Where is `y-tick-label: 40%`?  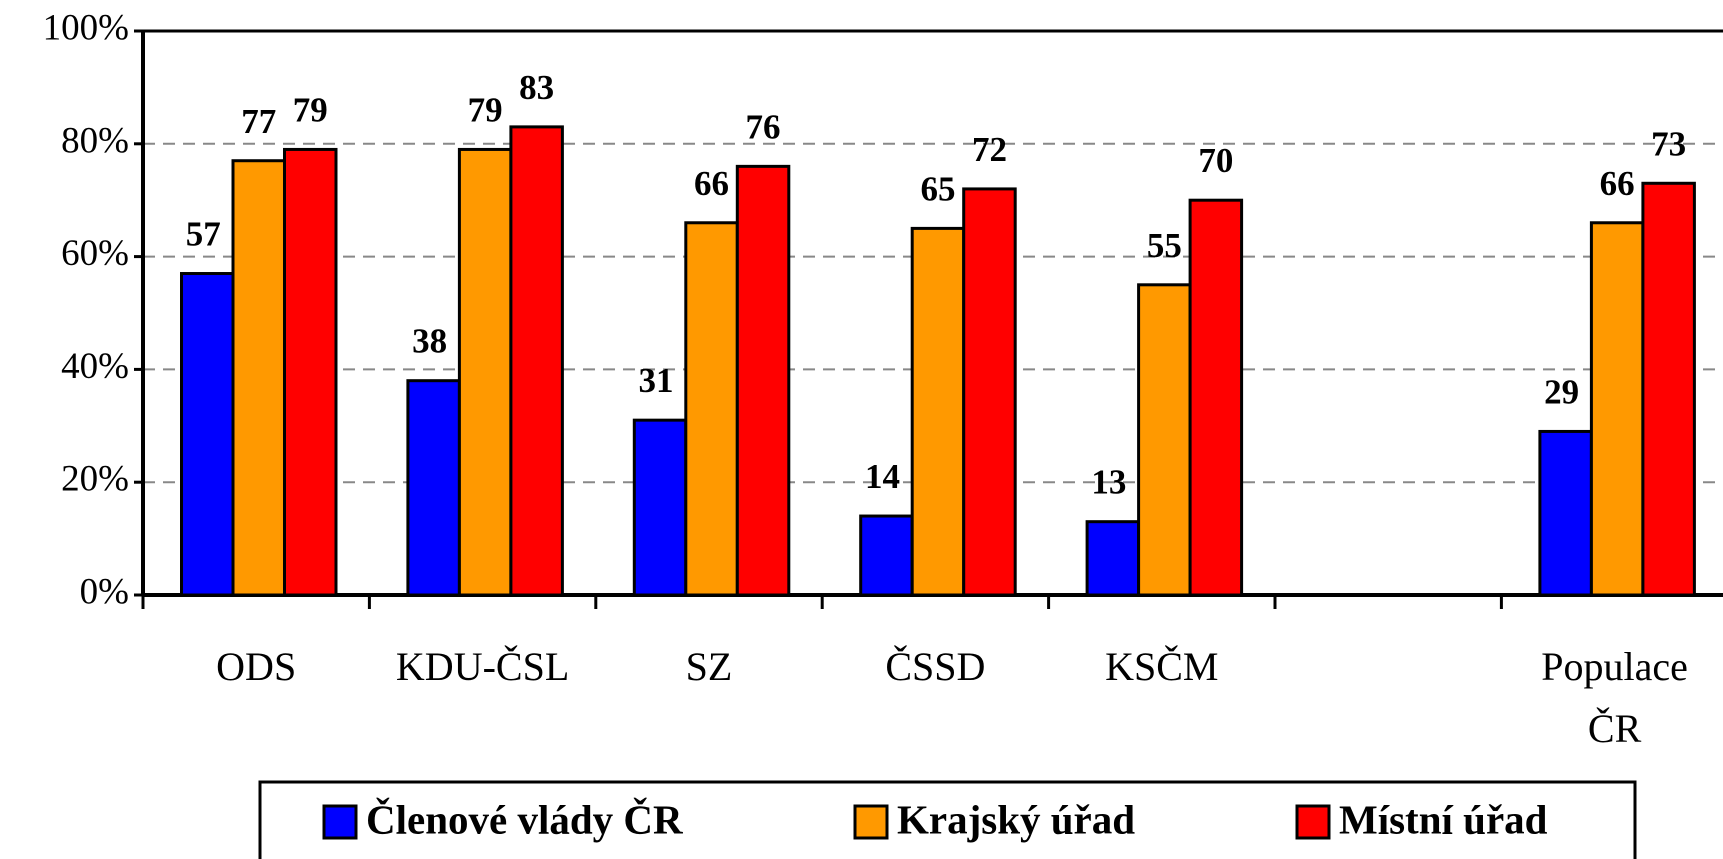
y-tick-label: 40% is located at coordinates (95, 366).